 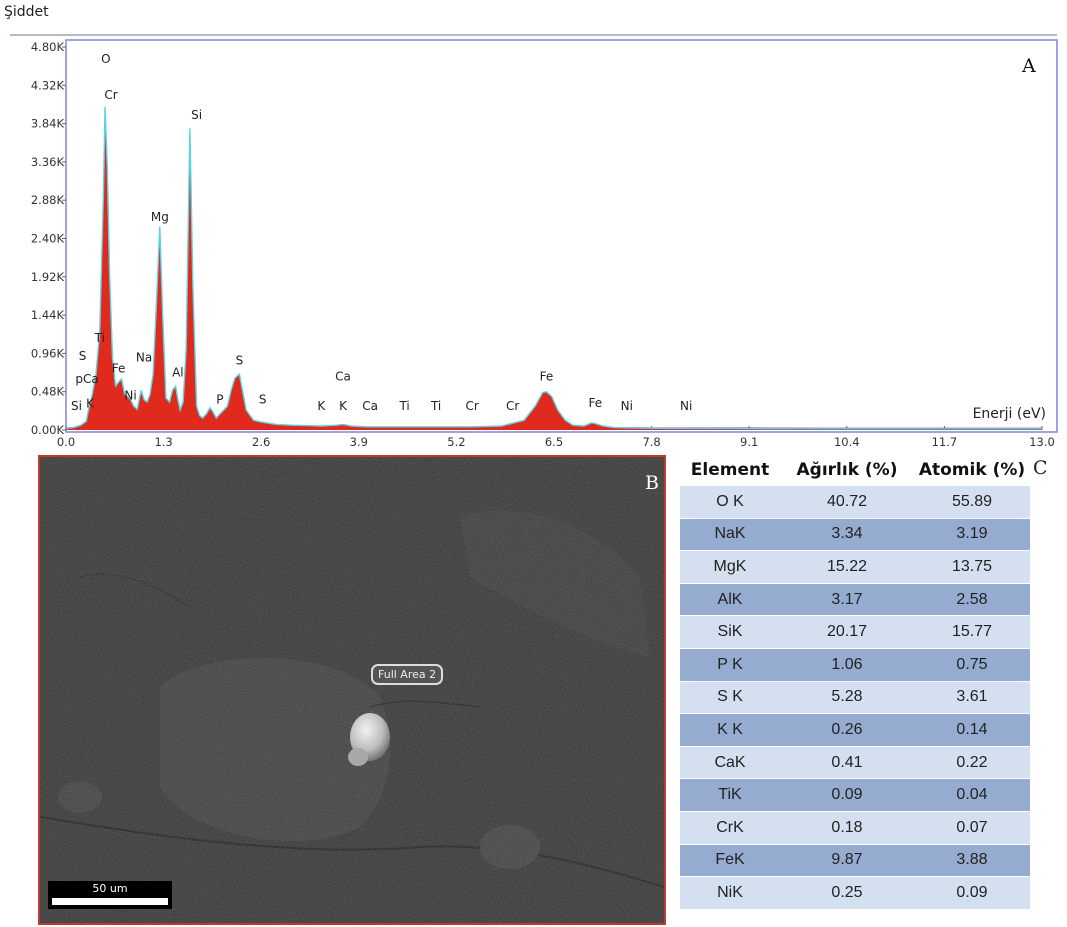 What do you see at coordinates (730, 567) in the screenshot?
I see `cell-element: MgK` at bounding box center [730, 567].